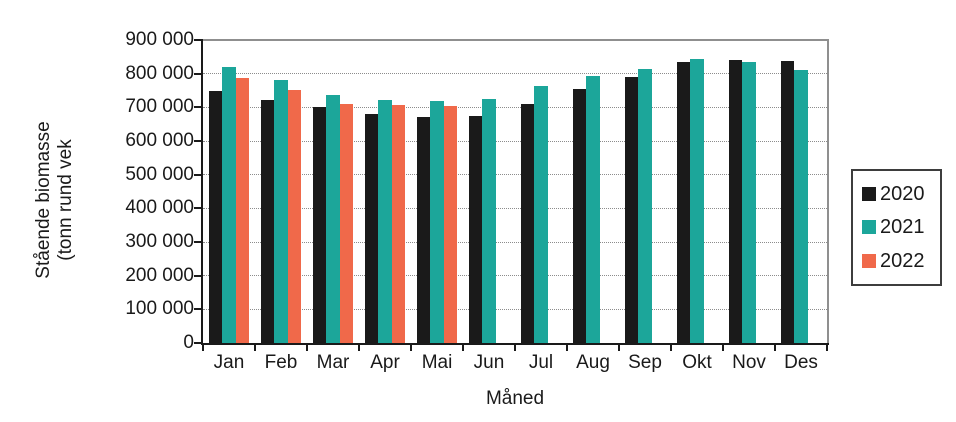  I want to click on x-tick-label-okt: Okt, so click(697, 362).